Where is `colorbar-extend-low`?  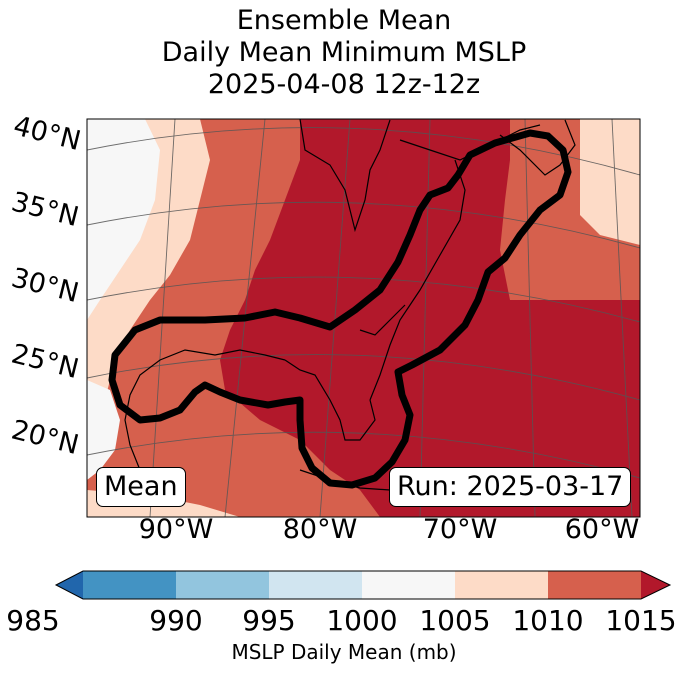
colorbar-extend-low is located at coordinates (69, 585).